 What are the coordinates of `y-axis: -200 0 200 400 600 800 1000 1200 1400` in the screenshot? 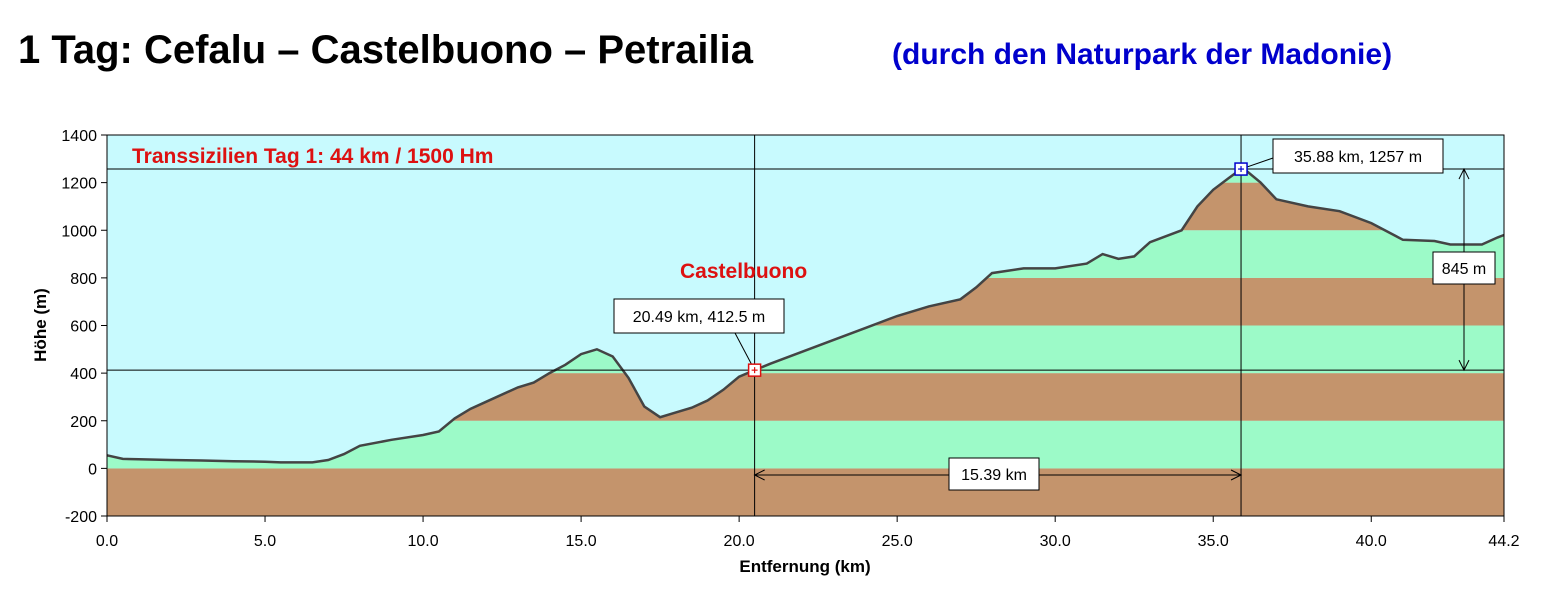 It's located at (84, 327).